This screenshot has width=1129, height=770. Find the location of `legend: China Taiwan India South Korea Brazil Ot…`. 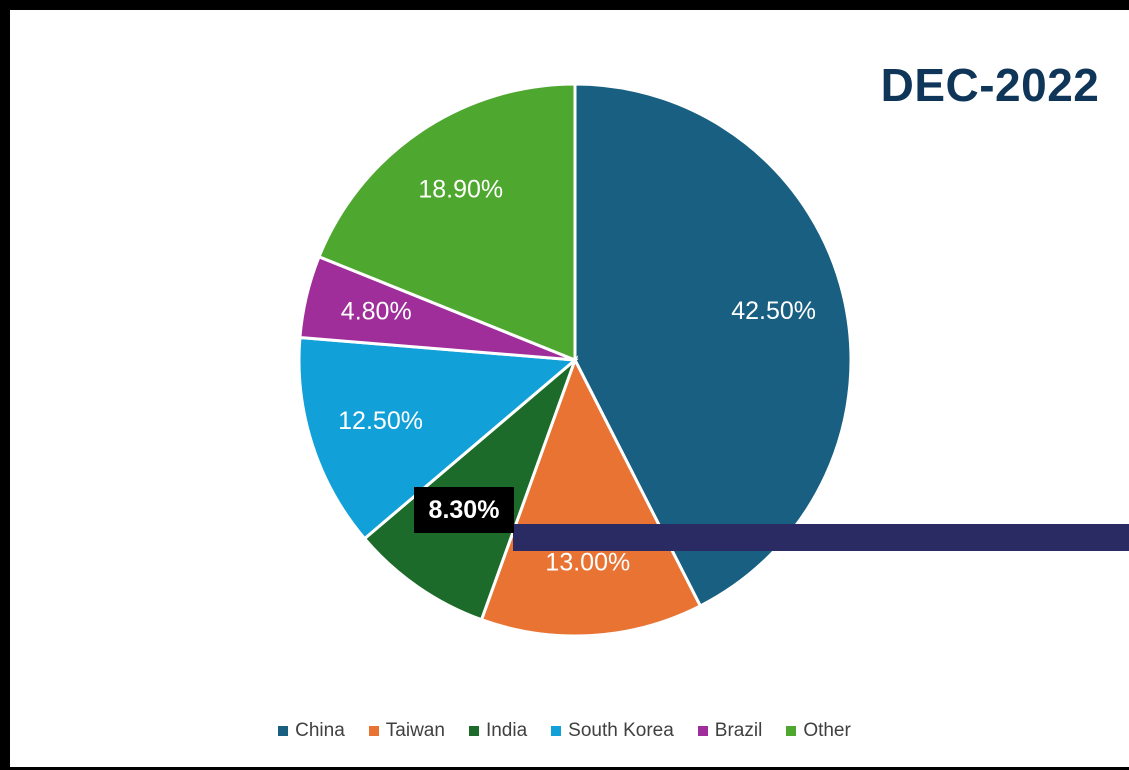

legend: China Taiwan India South Korea Brazil Ot… is located at coordinates (564, 731).